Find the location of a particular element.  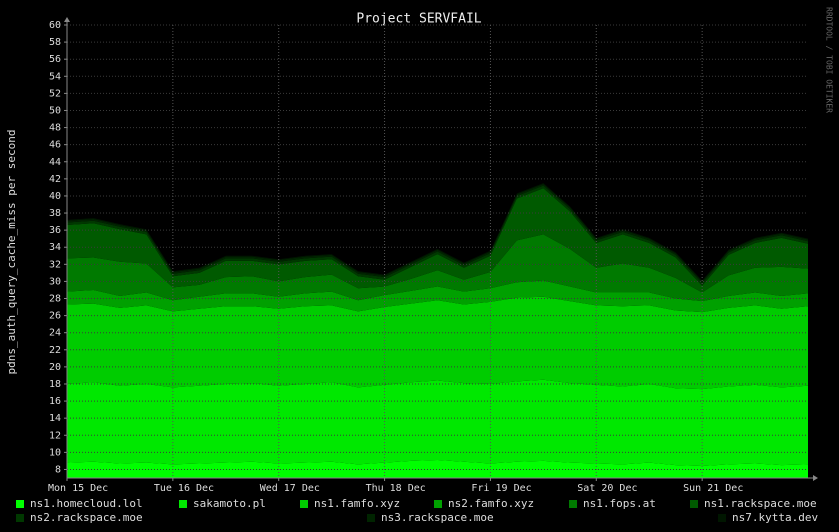

y-tick-label: 42 is located at coordinates (55, 179).